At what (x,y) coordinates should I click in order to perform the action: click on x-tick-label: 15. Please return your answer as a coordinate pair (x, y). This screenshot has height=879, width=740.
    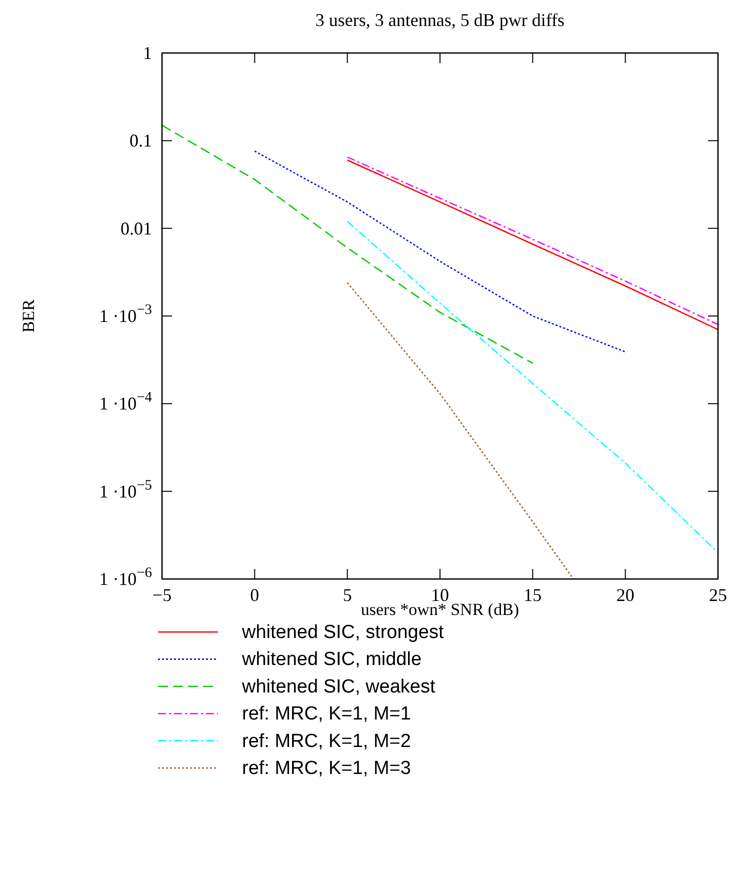
    Looking at the image, I should click on (533, 595).